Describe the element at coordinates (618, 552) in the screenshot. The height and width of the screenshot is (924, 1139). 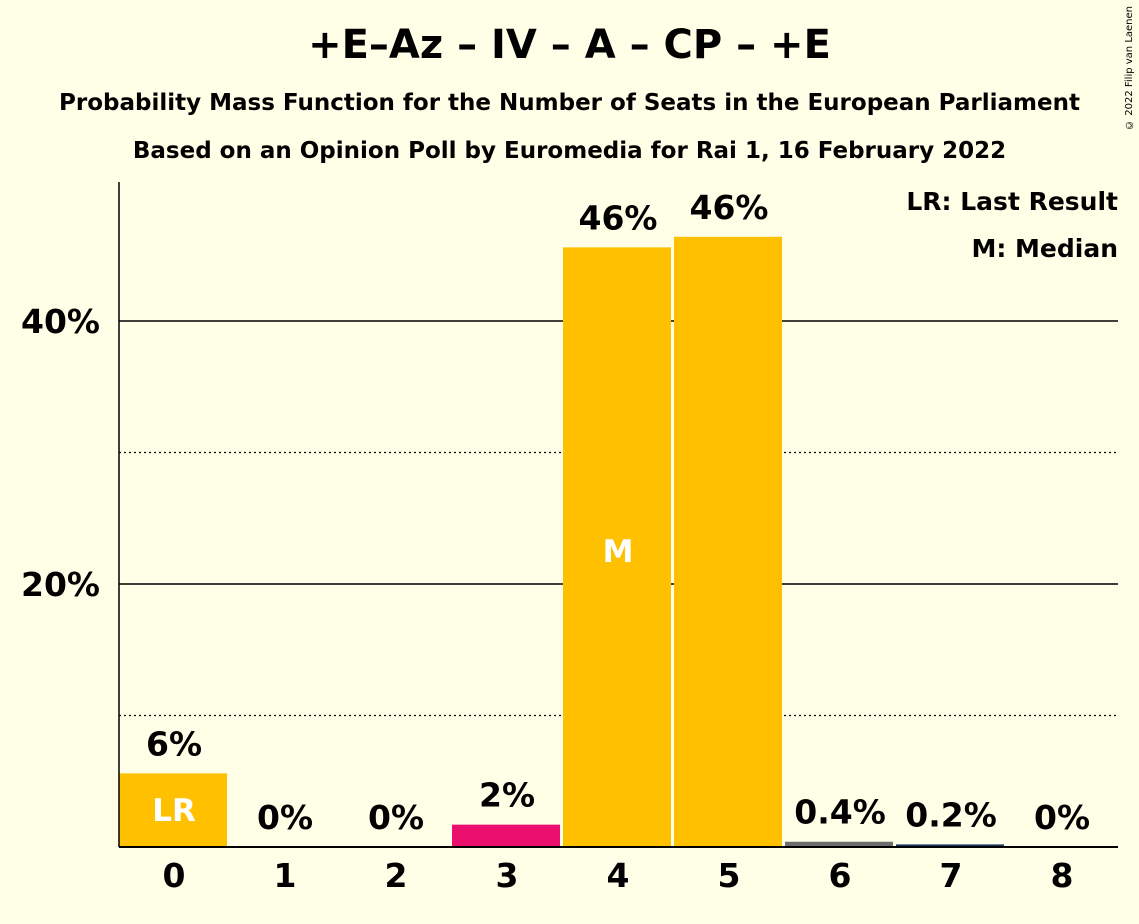
I see `inner-label-M: M` at that location.